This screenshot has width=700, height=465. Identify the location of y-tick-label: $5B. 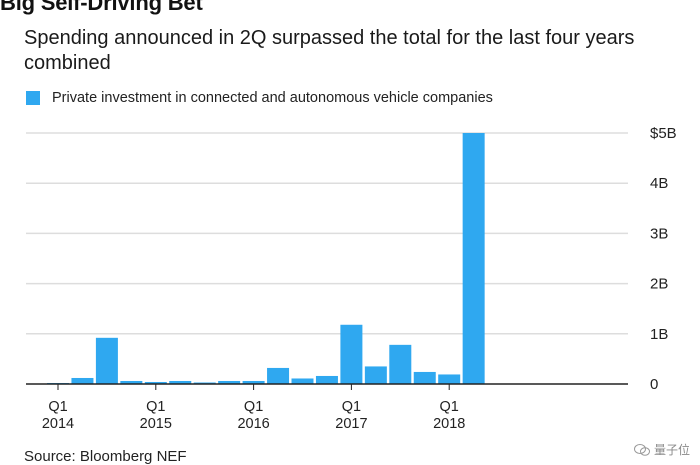
(663, 133).